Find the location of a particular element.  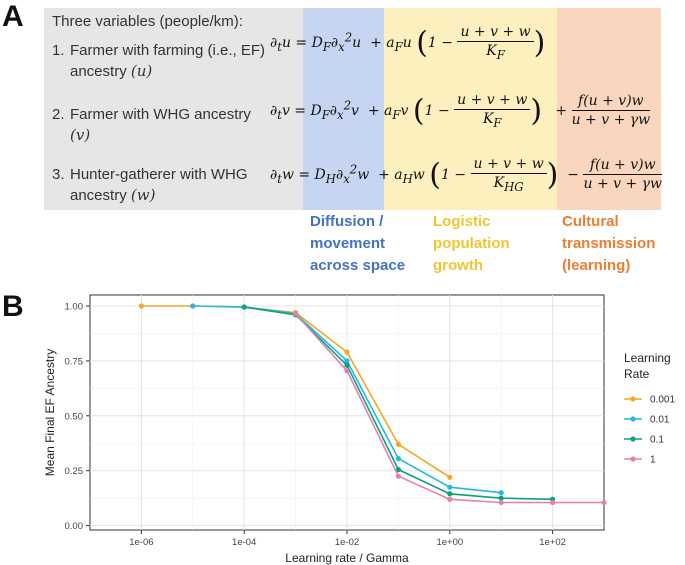

eq1-logistic: + aFu is located at coordinates (388, 44).